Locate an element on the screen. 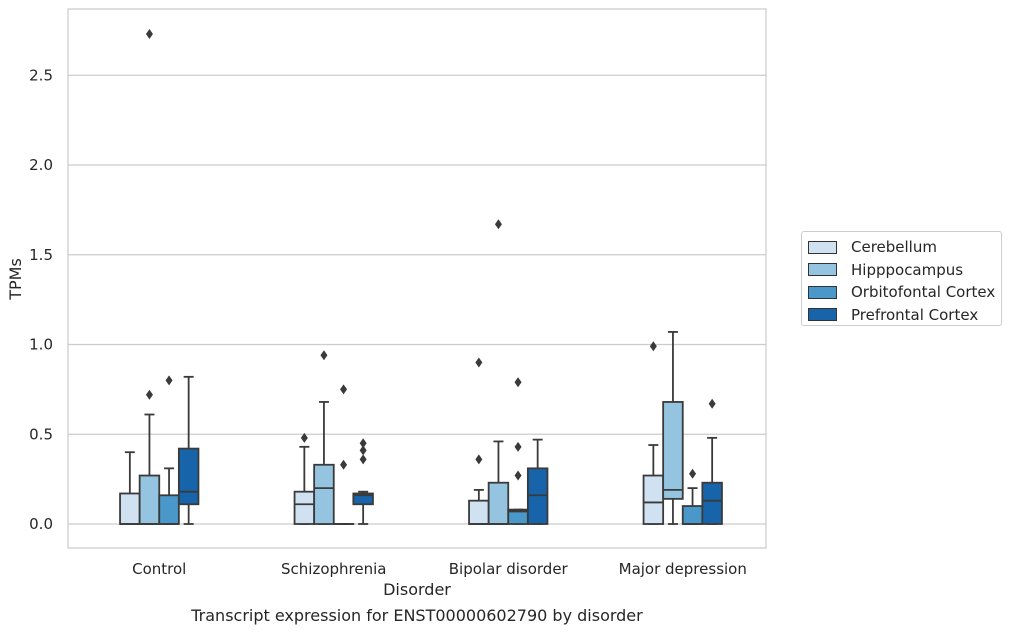 Image resolution: width=1014 pixels, height=634 pixels. legend-item-hipppocampus: Hipppocampus is located at coordinates (904, 270).